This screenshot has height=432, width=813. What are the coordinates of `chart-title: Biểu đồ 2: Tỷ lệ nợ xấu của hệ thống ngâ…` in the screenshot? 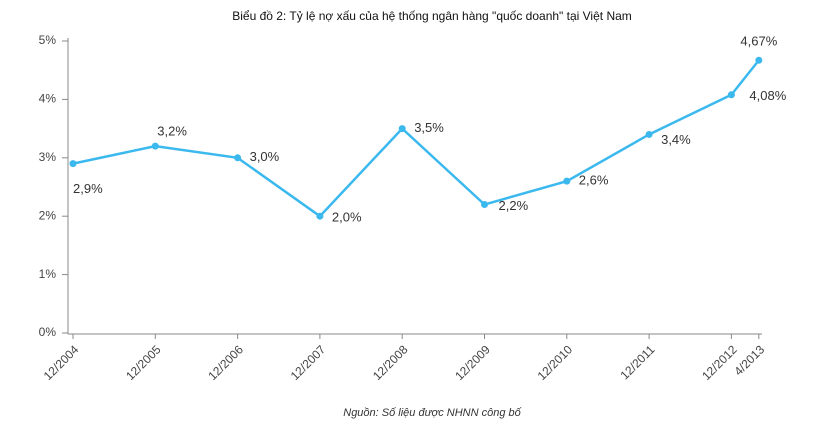 It's located at (432, 16).